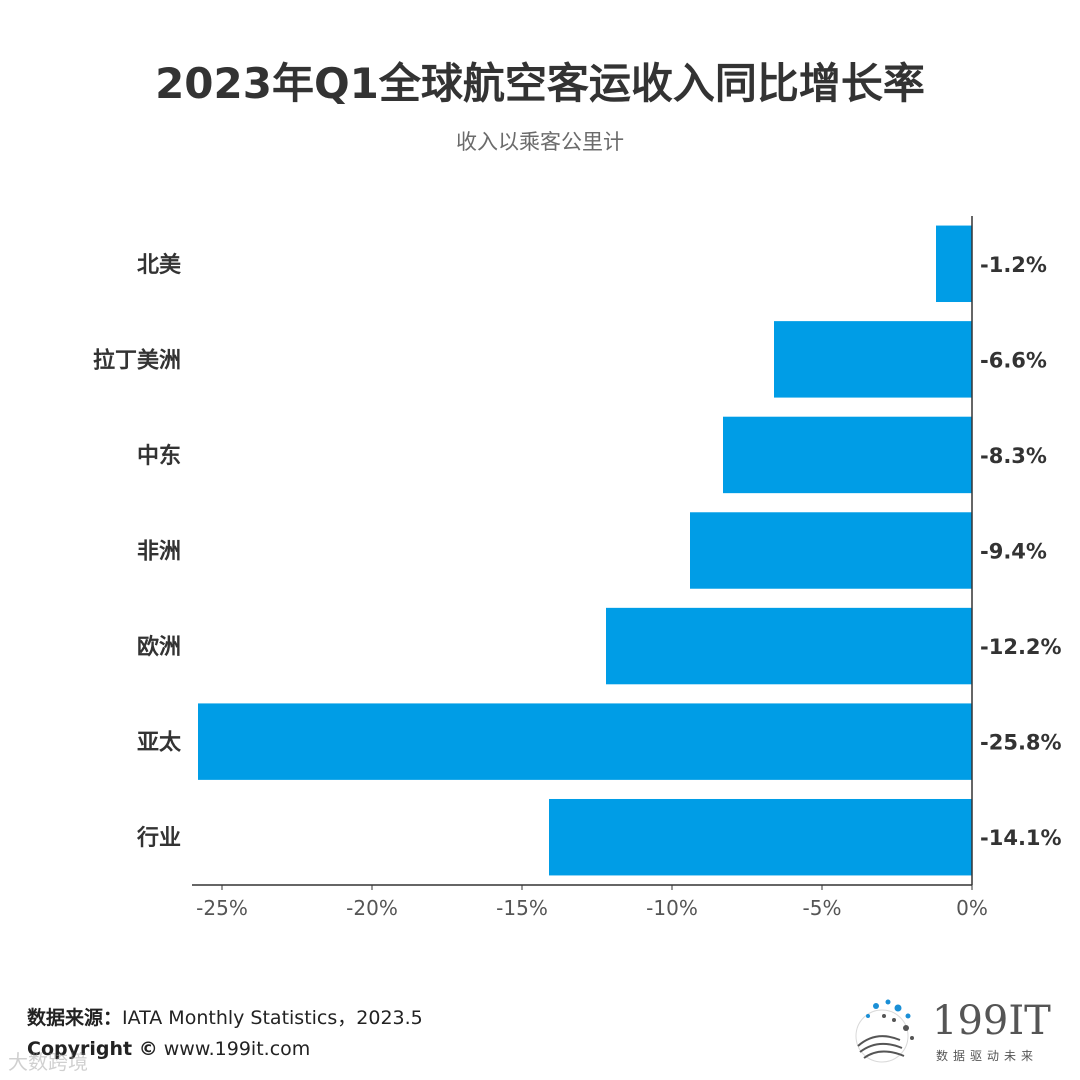  What do you see at coordinates (159, 552) in the screenshot?
I see `category-label: 非洲` at bounding box center [159, 552].